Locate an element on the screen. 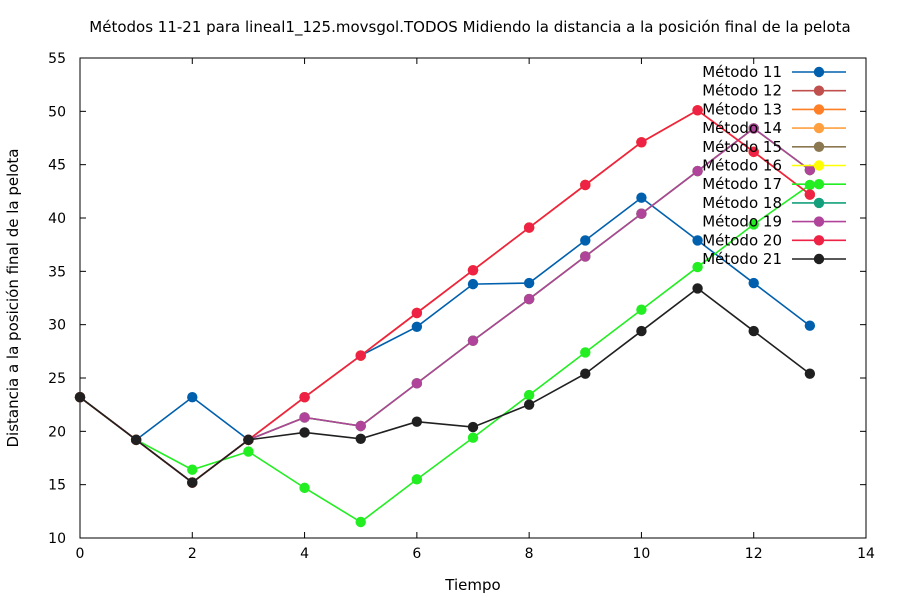 This screenshot has height=600, width=900. x-tick-label: 12 is located at coordinates (754, 554).